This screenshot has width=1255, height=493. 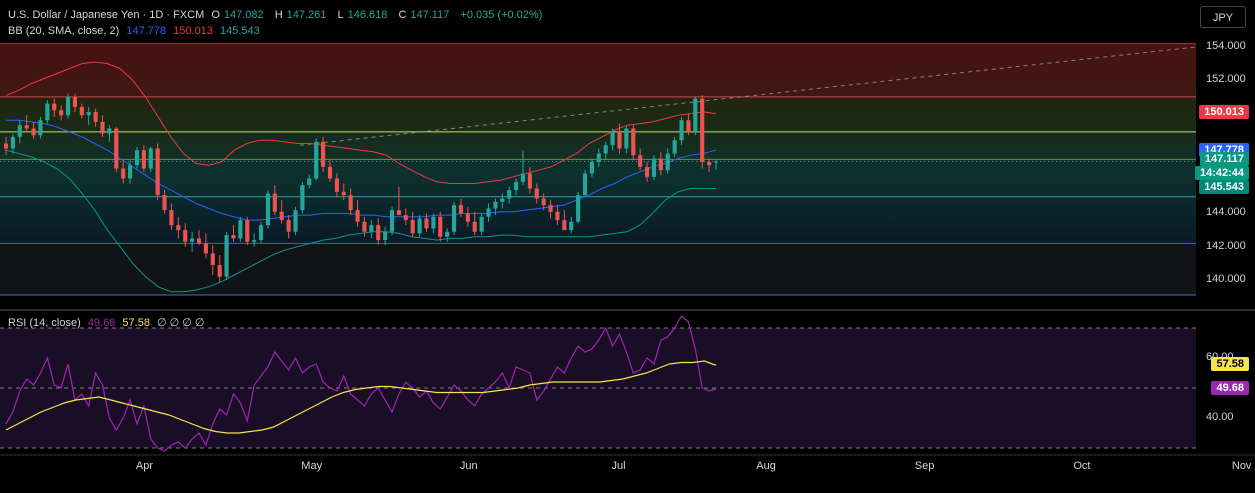 I want to click on time-label: Jul, so click(x=618, y=466).